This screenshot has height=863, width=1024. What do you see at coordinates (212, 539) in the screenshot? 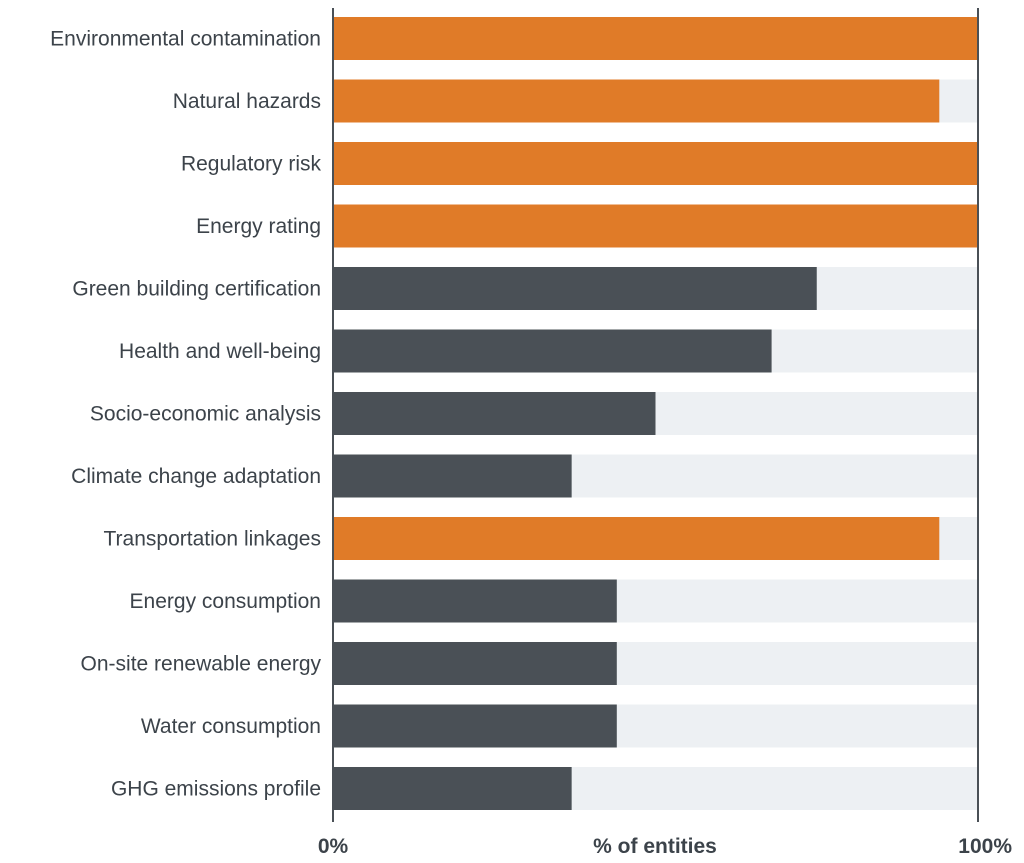
I see `category-label: Transportation linkages` at bounding box center [212, 539].